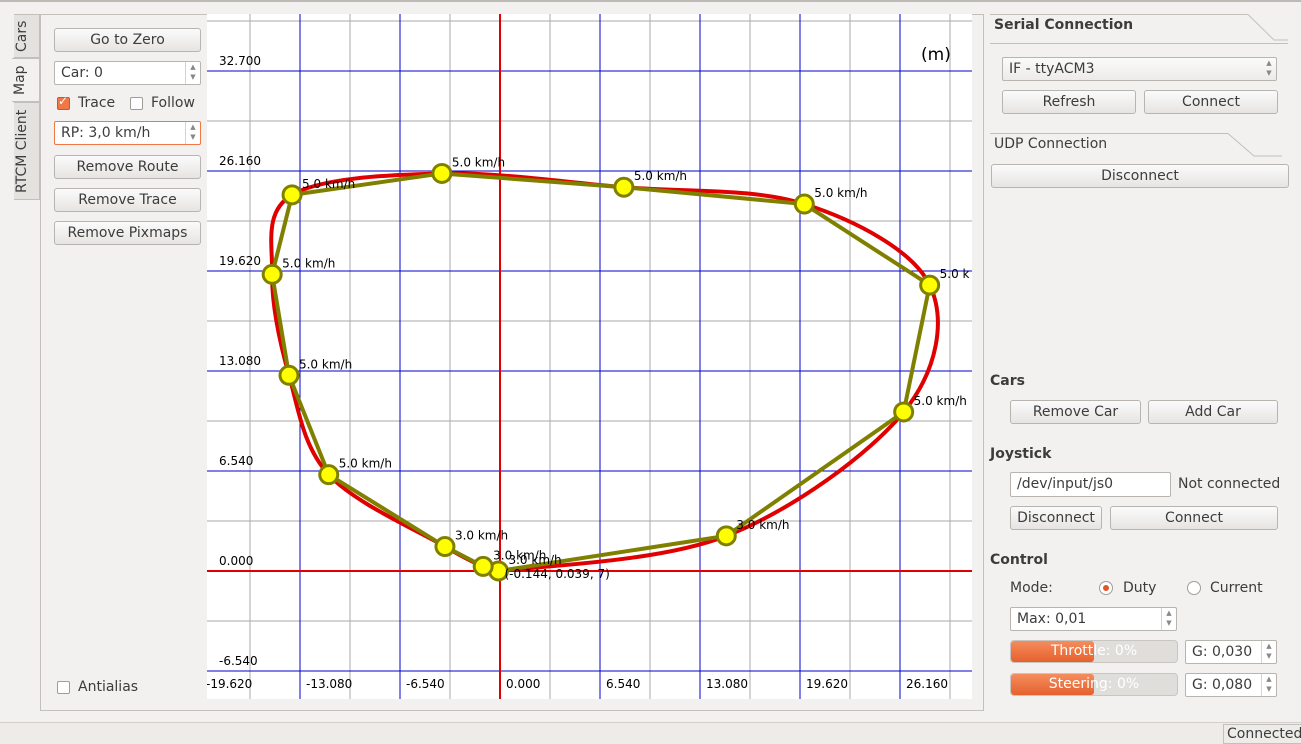  I want to click on throttle-gain-arrows-icon: ▲ ▼, so click(1268, 652).